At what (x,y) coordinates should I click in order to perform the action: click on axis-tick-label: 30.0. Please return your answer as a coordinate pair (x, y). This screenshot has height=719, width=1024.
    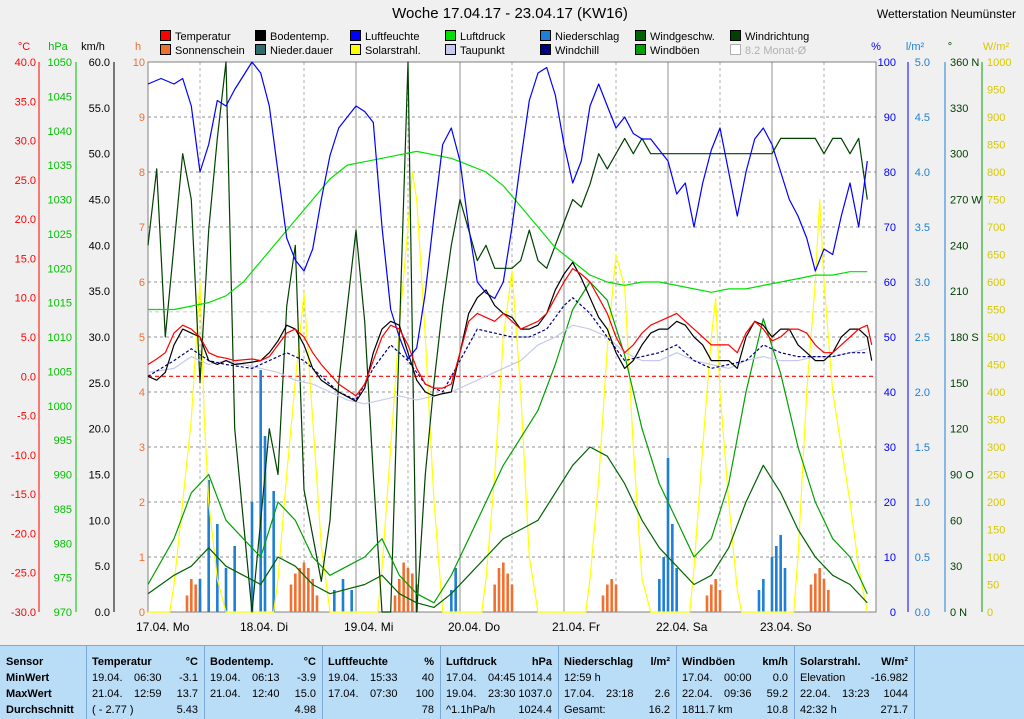
    Looking at the image, I should click on (99, 338).